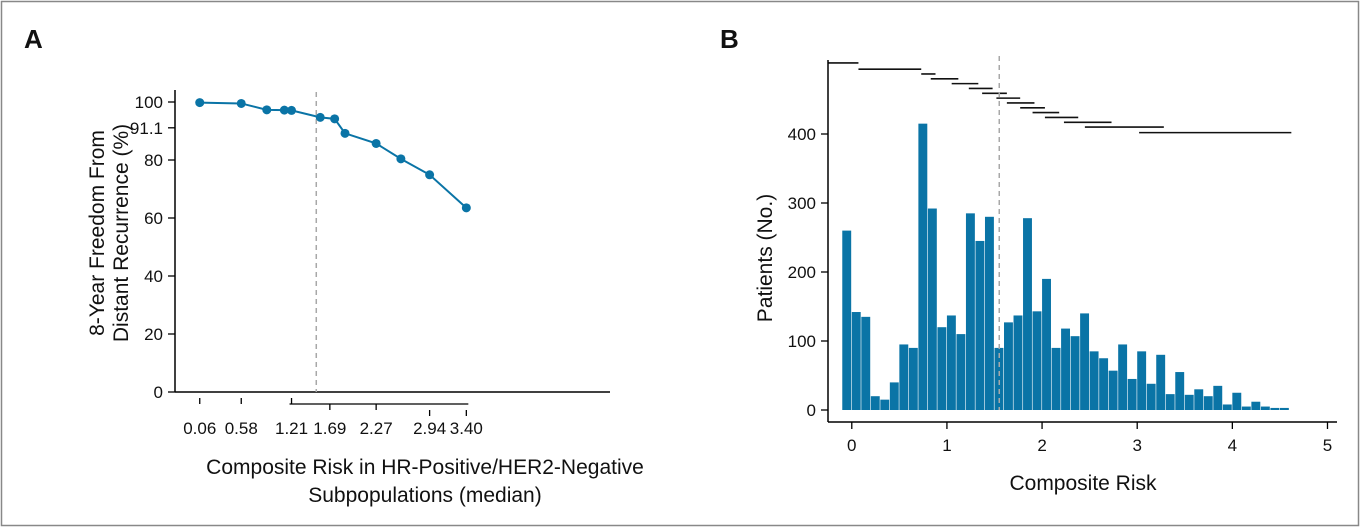 This screenshot has width=1360, height=532. Describe the element at coordinates (153, 334) in the screenshot. I see `panel-a-y-tick-label: 20` at that location.